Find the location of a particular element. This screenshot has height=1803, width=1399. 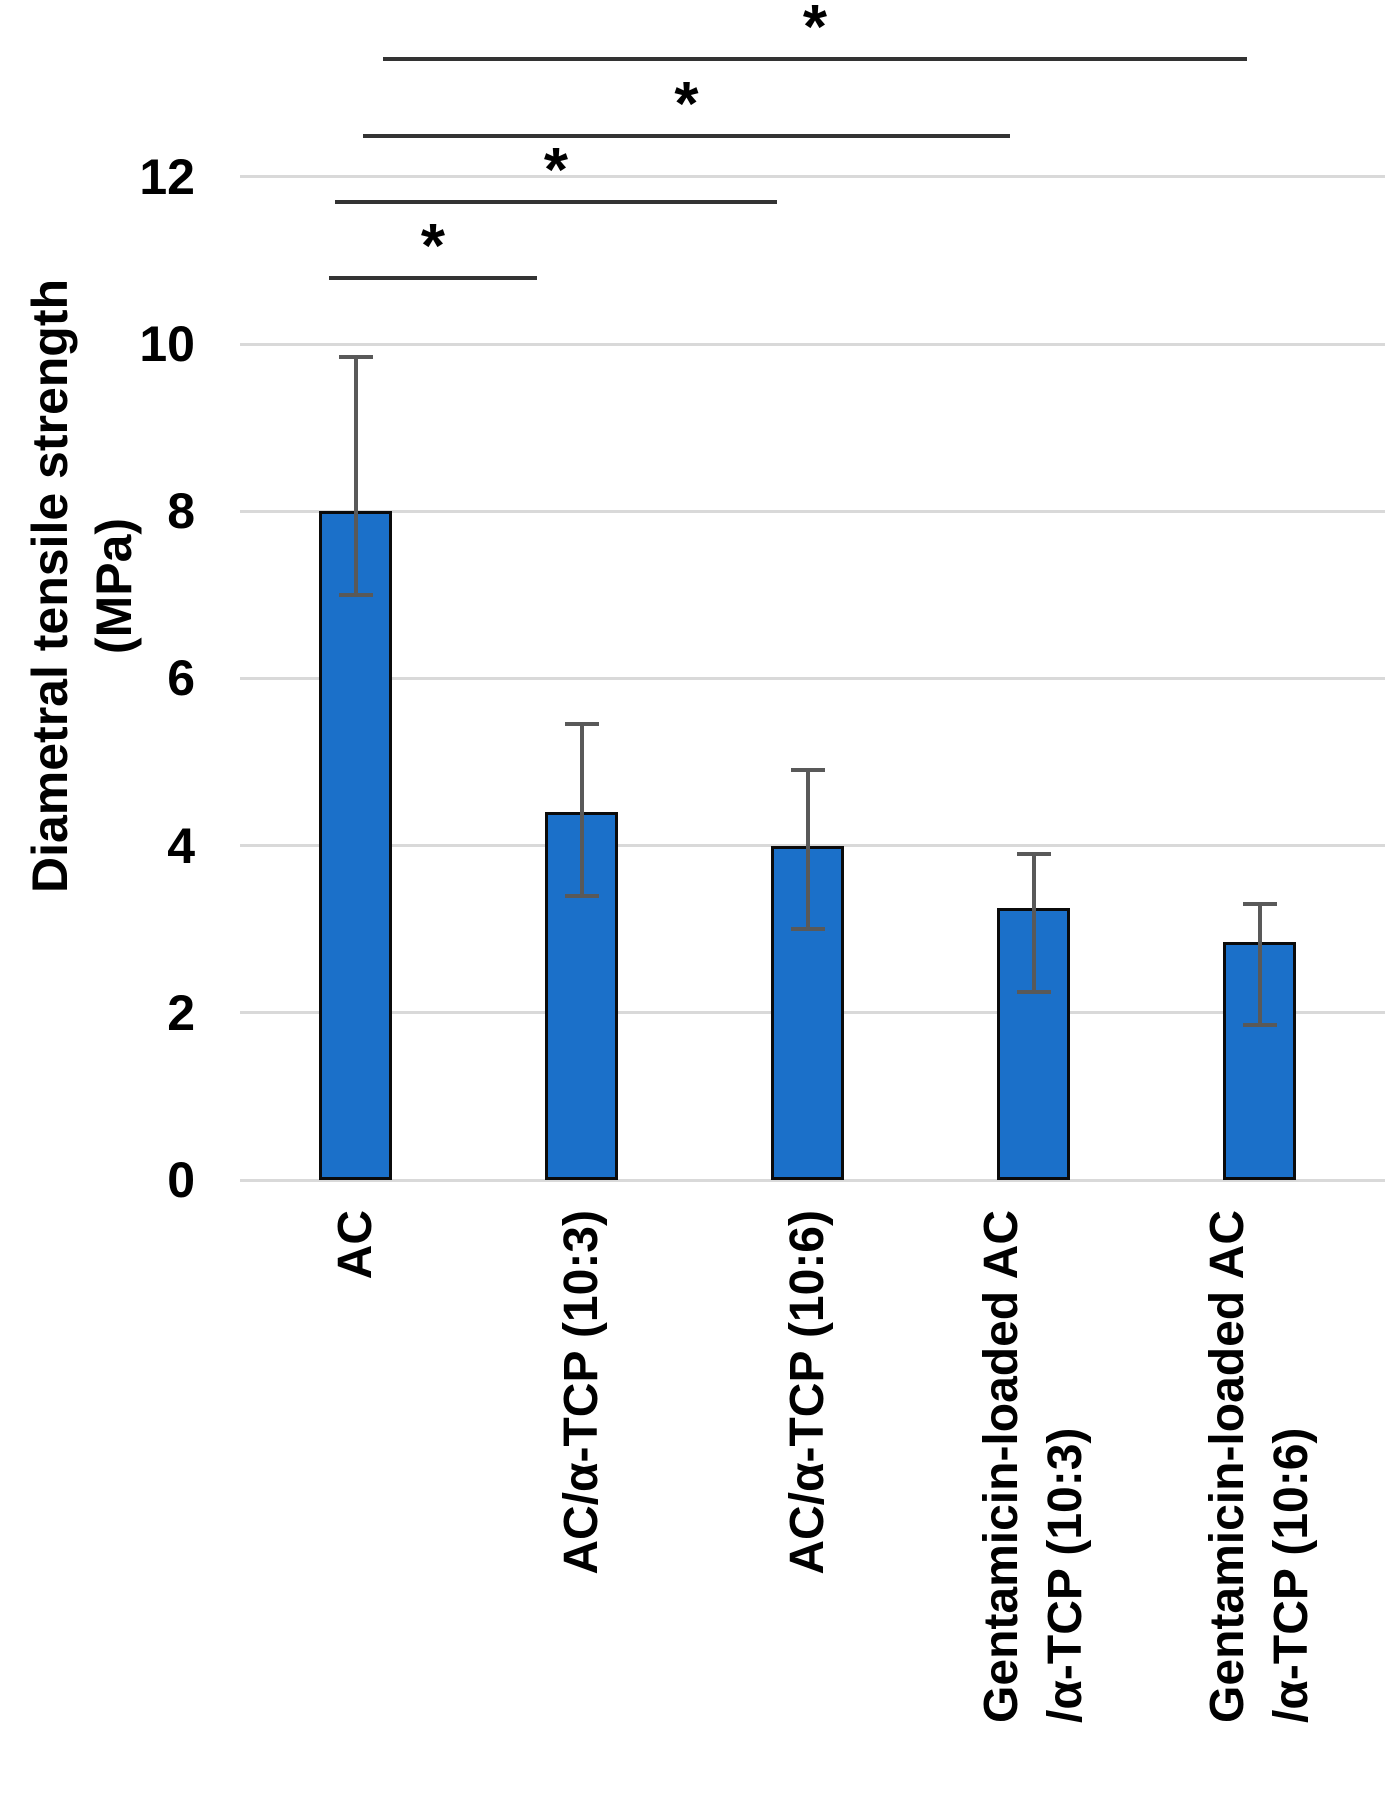

error-bar-stem-ac is located at coordinates (355, 475).